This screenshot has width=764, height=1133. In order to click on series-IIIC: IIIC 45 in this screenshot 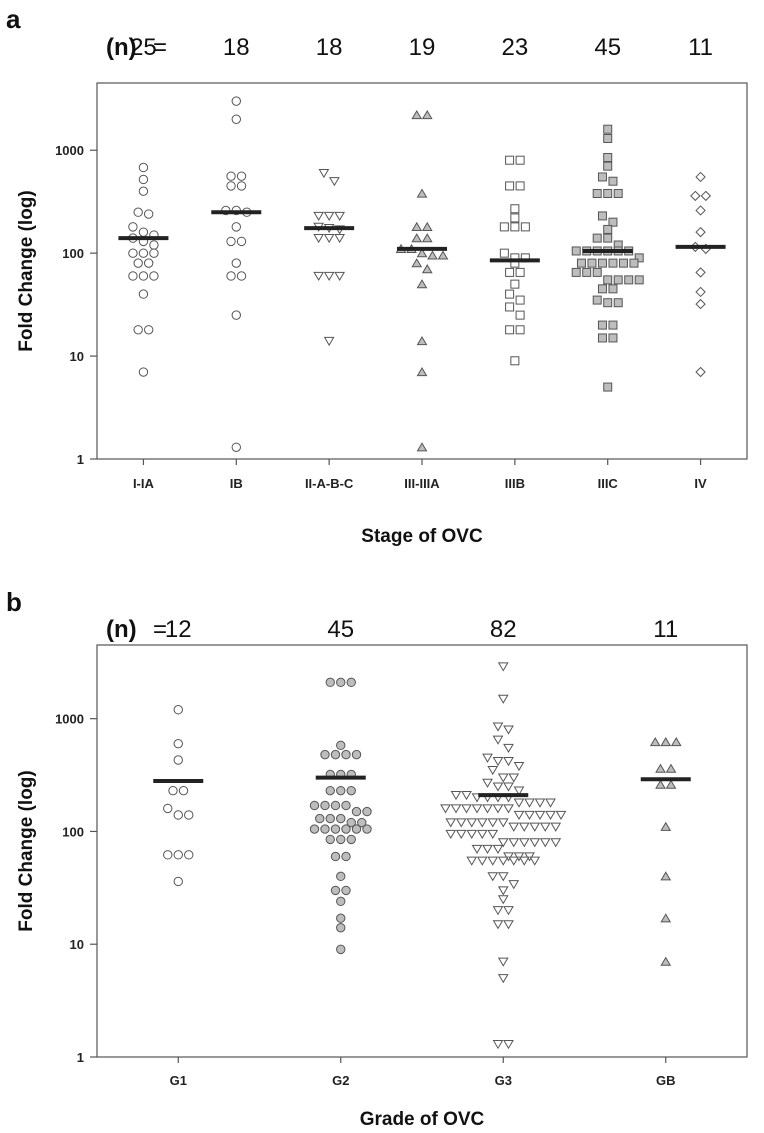, I will do `click(607, 262)`.